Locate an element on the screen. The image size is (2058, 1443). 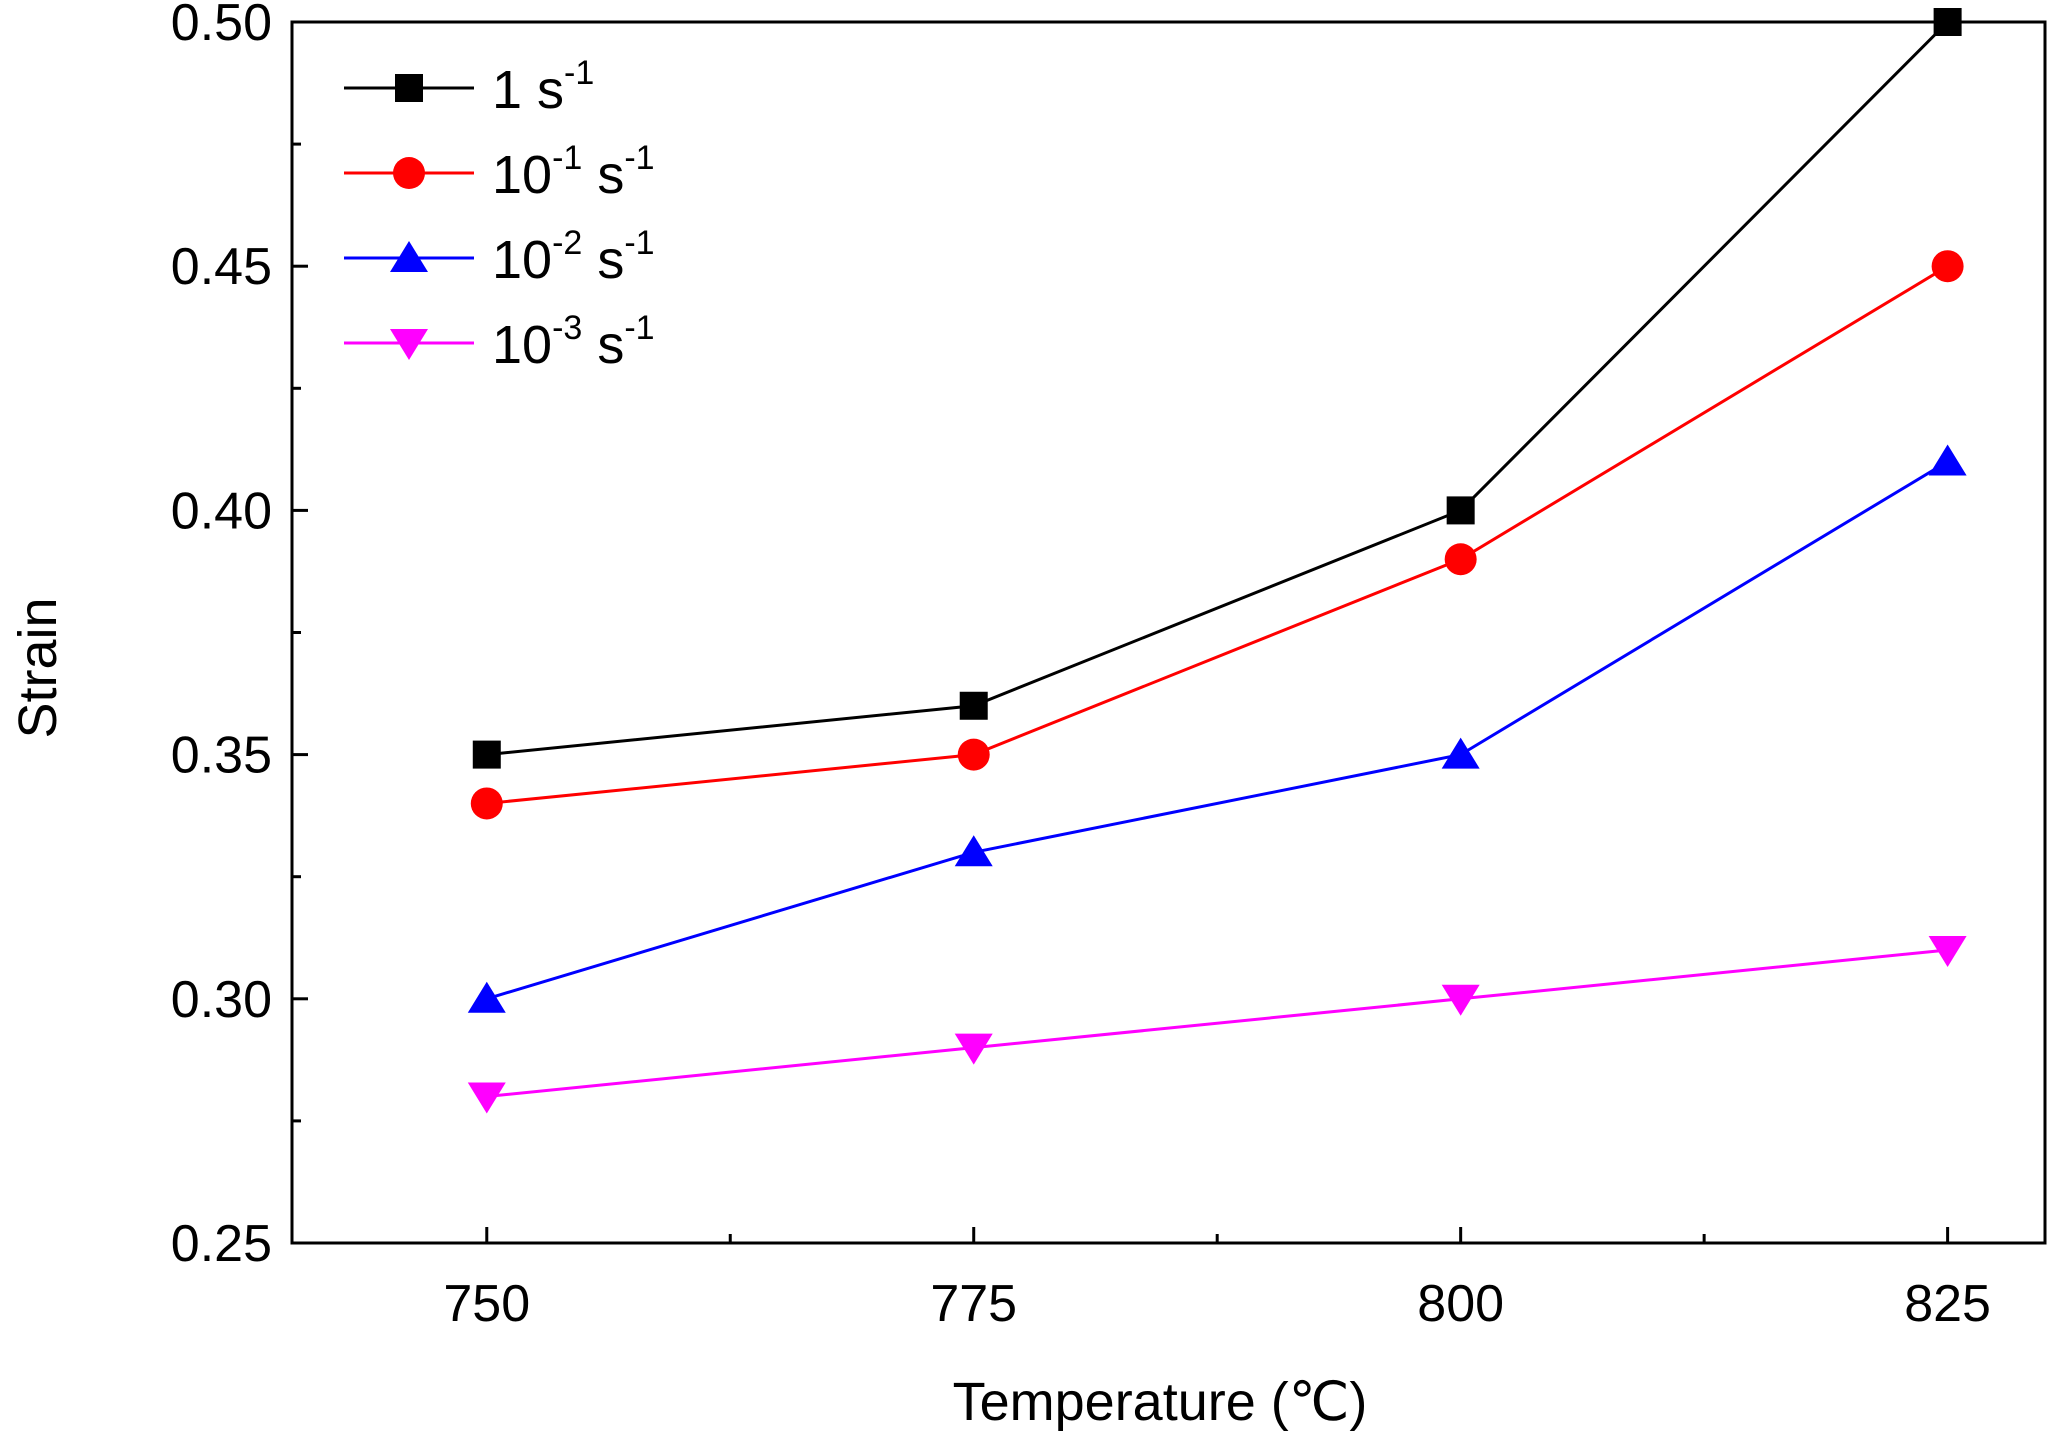
legend-item-4: 10-3 s-1 is located at coordinates (499, 342).